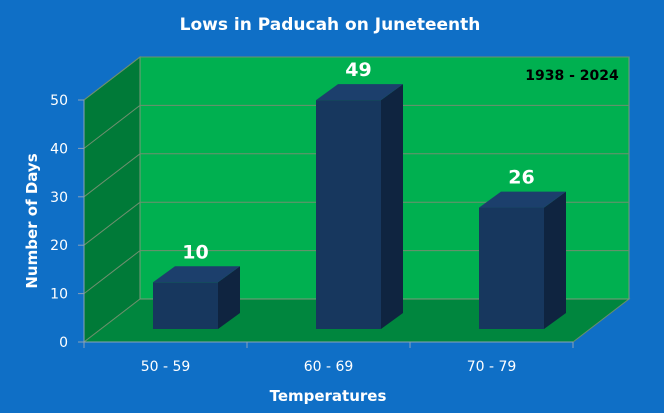 The height and width of the screenshot is (413, 664). I want to click on y-tick-label: 30, so click(59, 198).